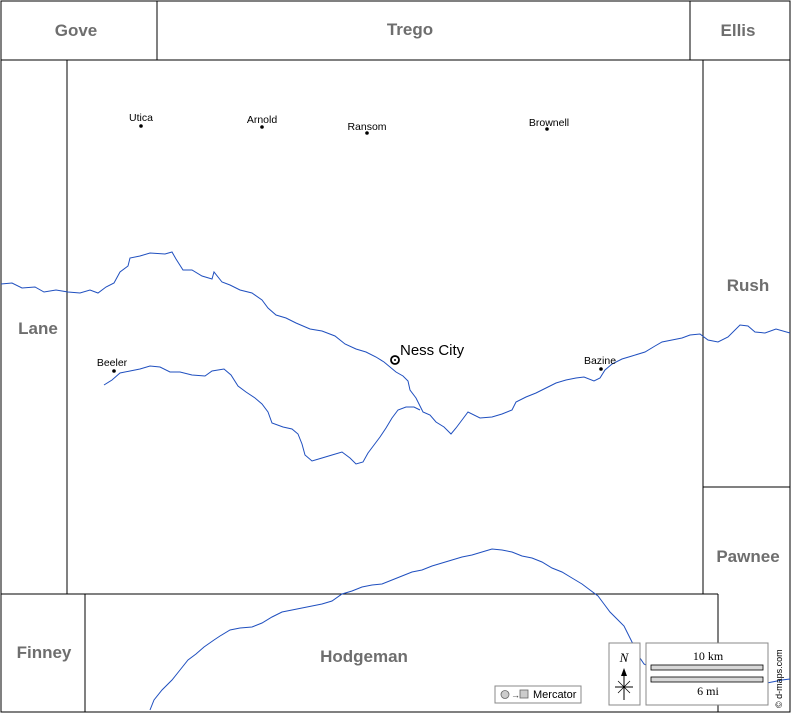 This screenshot has width=791, height=713. What do you see at coordinates (141, 126) in the screenshot?
I see `town-dot-utica` at bounding box center [141, 126].